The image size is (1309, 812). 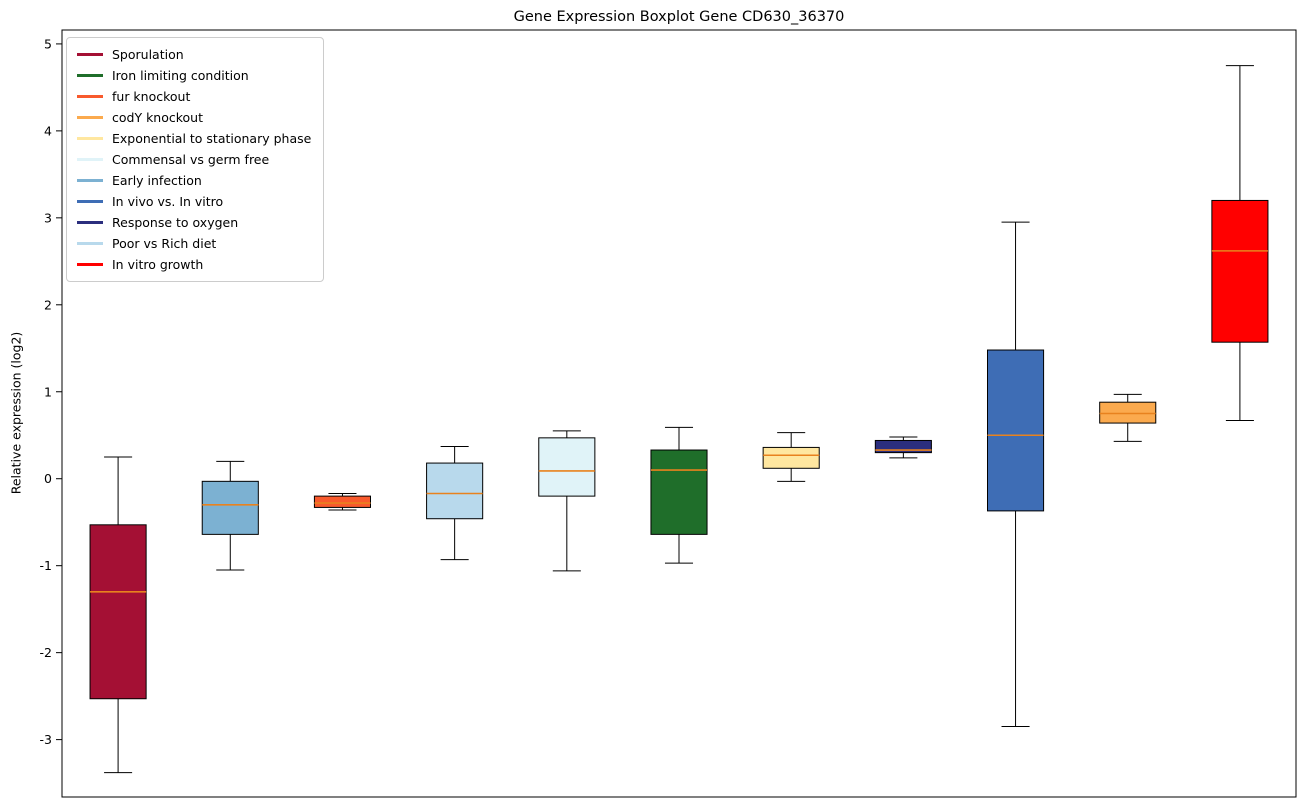 I want to click on boxplot-fur-knockout, so click(x=342, y=502).